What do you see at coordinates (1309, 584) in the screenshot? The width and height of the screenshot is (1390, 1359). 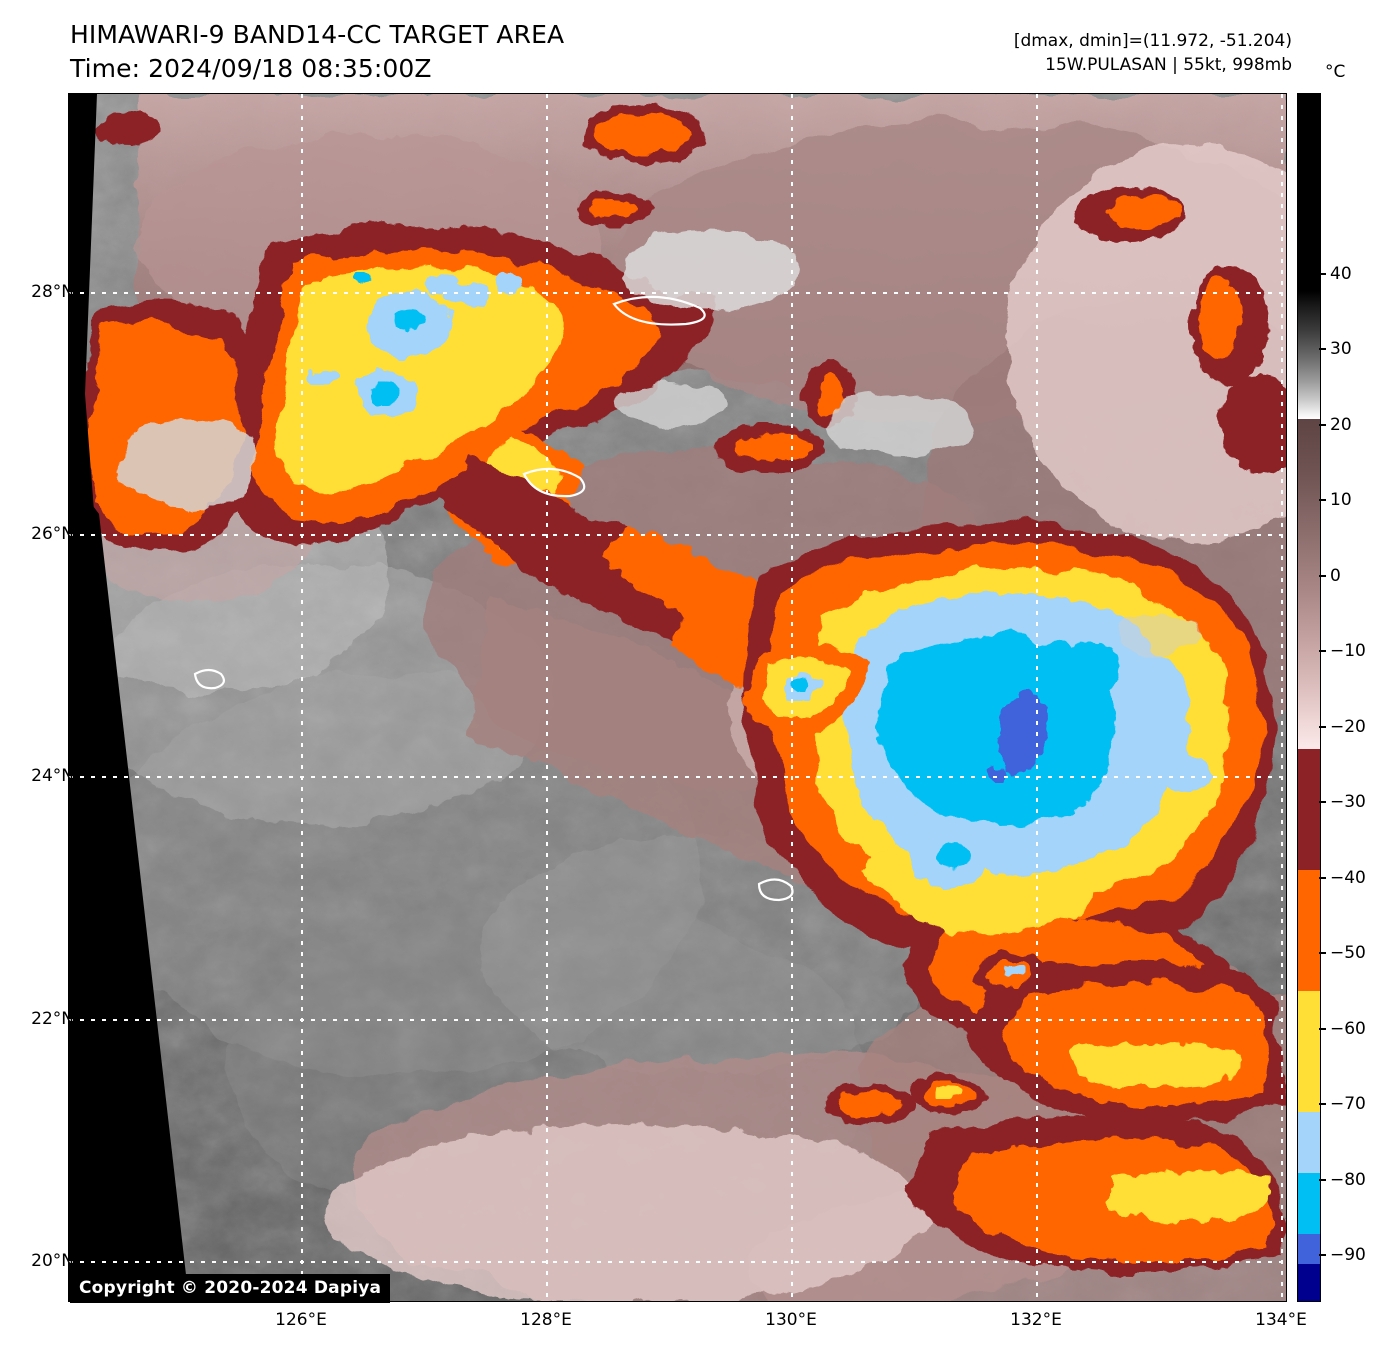 I see `colorbar-segment-mauve-ramp` at bounding box center [1309, 584].